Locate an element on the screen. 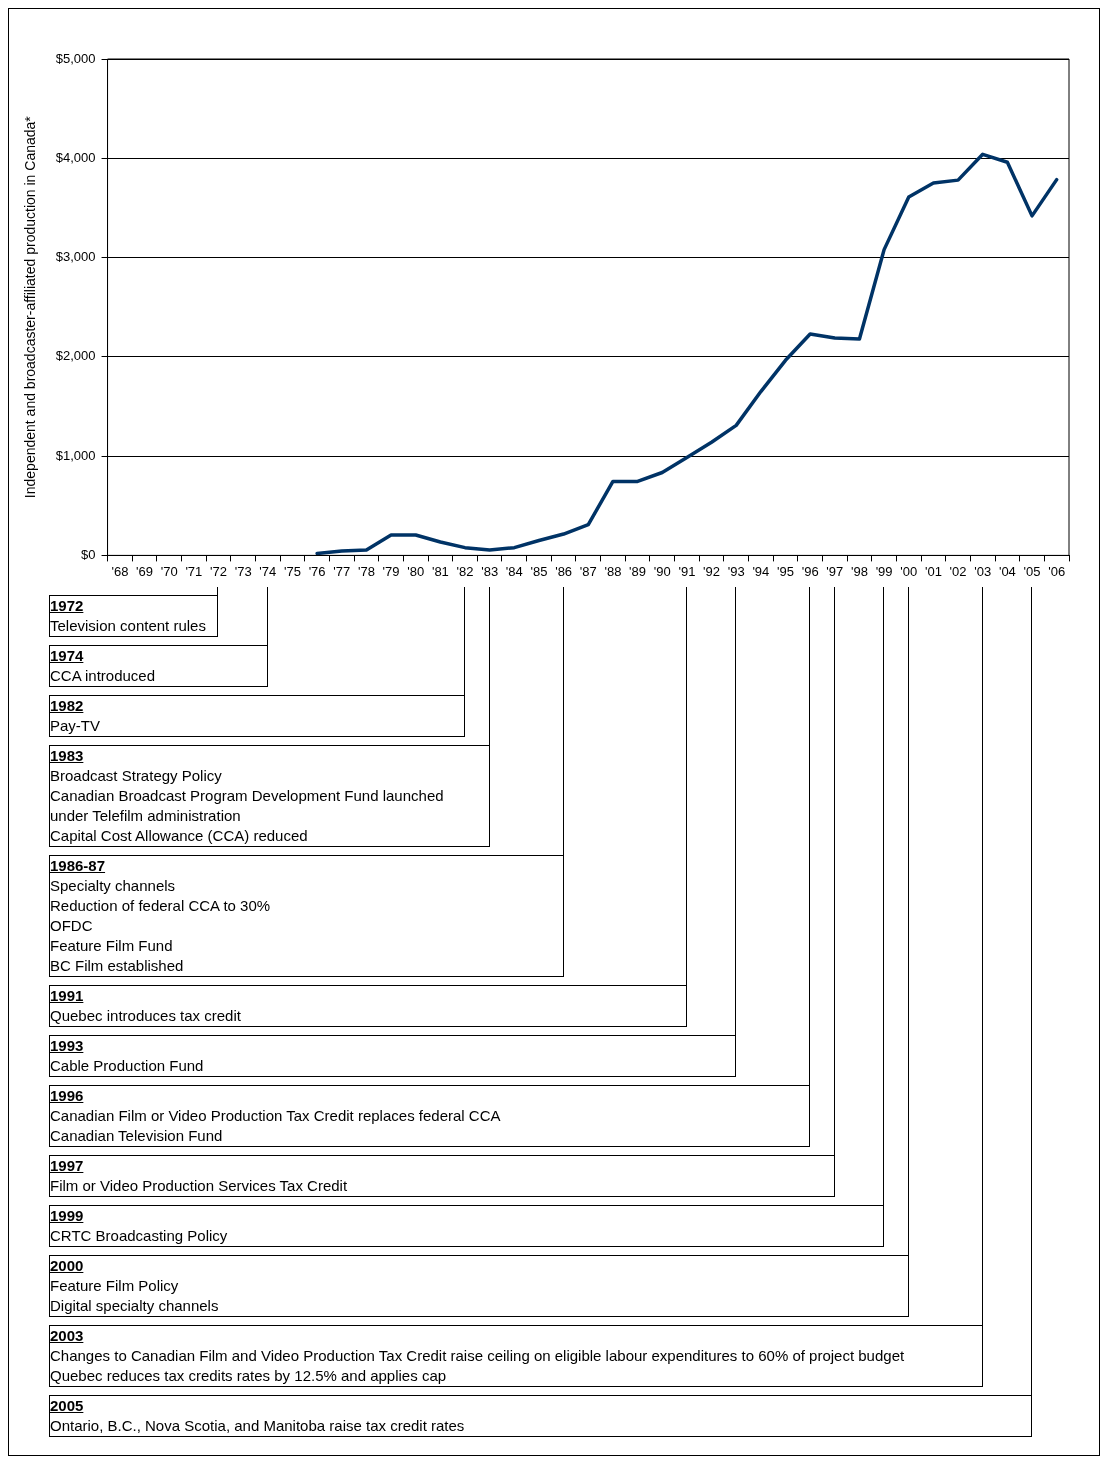 The width and height of the screenshot is (1105, 1479). y-tick-label: $4,000 is located at coordinates (75, 157).